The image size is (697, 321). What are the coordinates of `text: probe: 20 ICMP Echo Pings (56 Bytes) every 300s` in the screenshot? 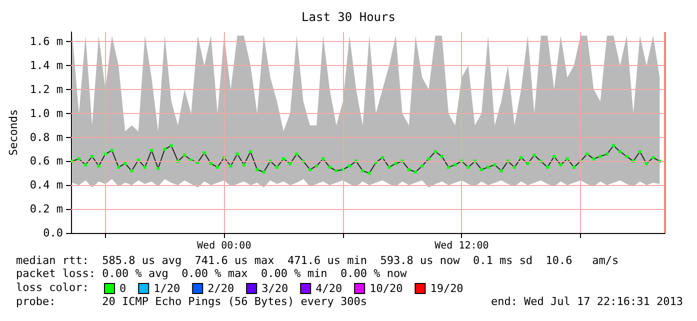 It's located at (191, 301).